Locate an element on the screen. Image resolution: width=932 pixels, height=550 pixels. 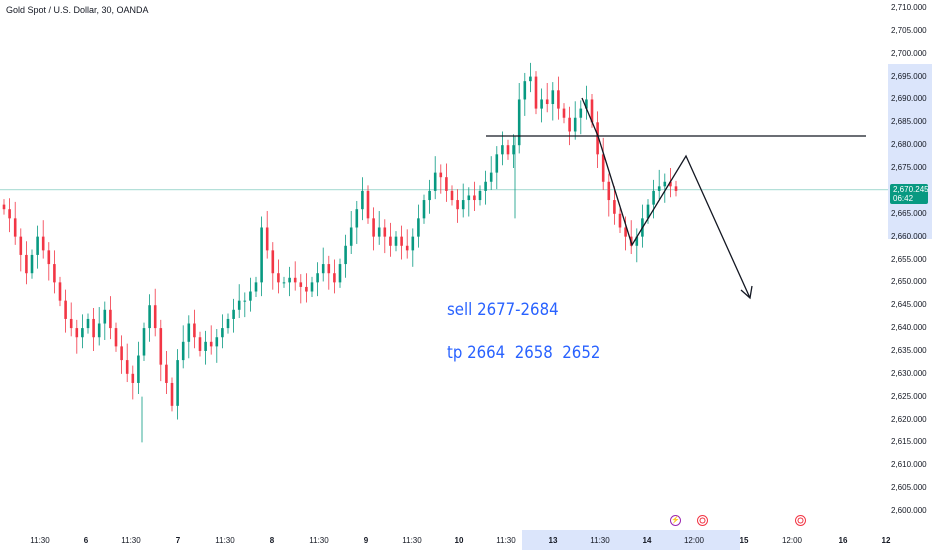
time-tick-label: 15 is located at coordinates (744, 540).